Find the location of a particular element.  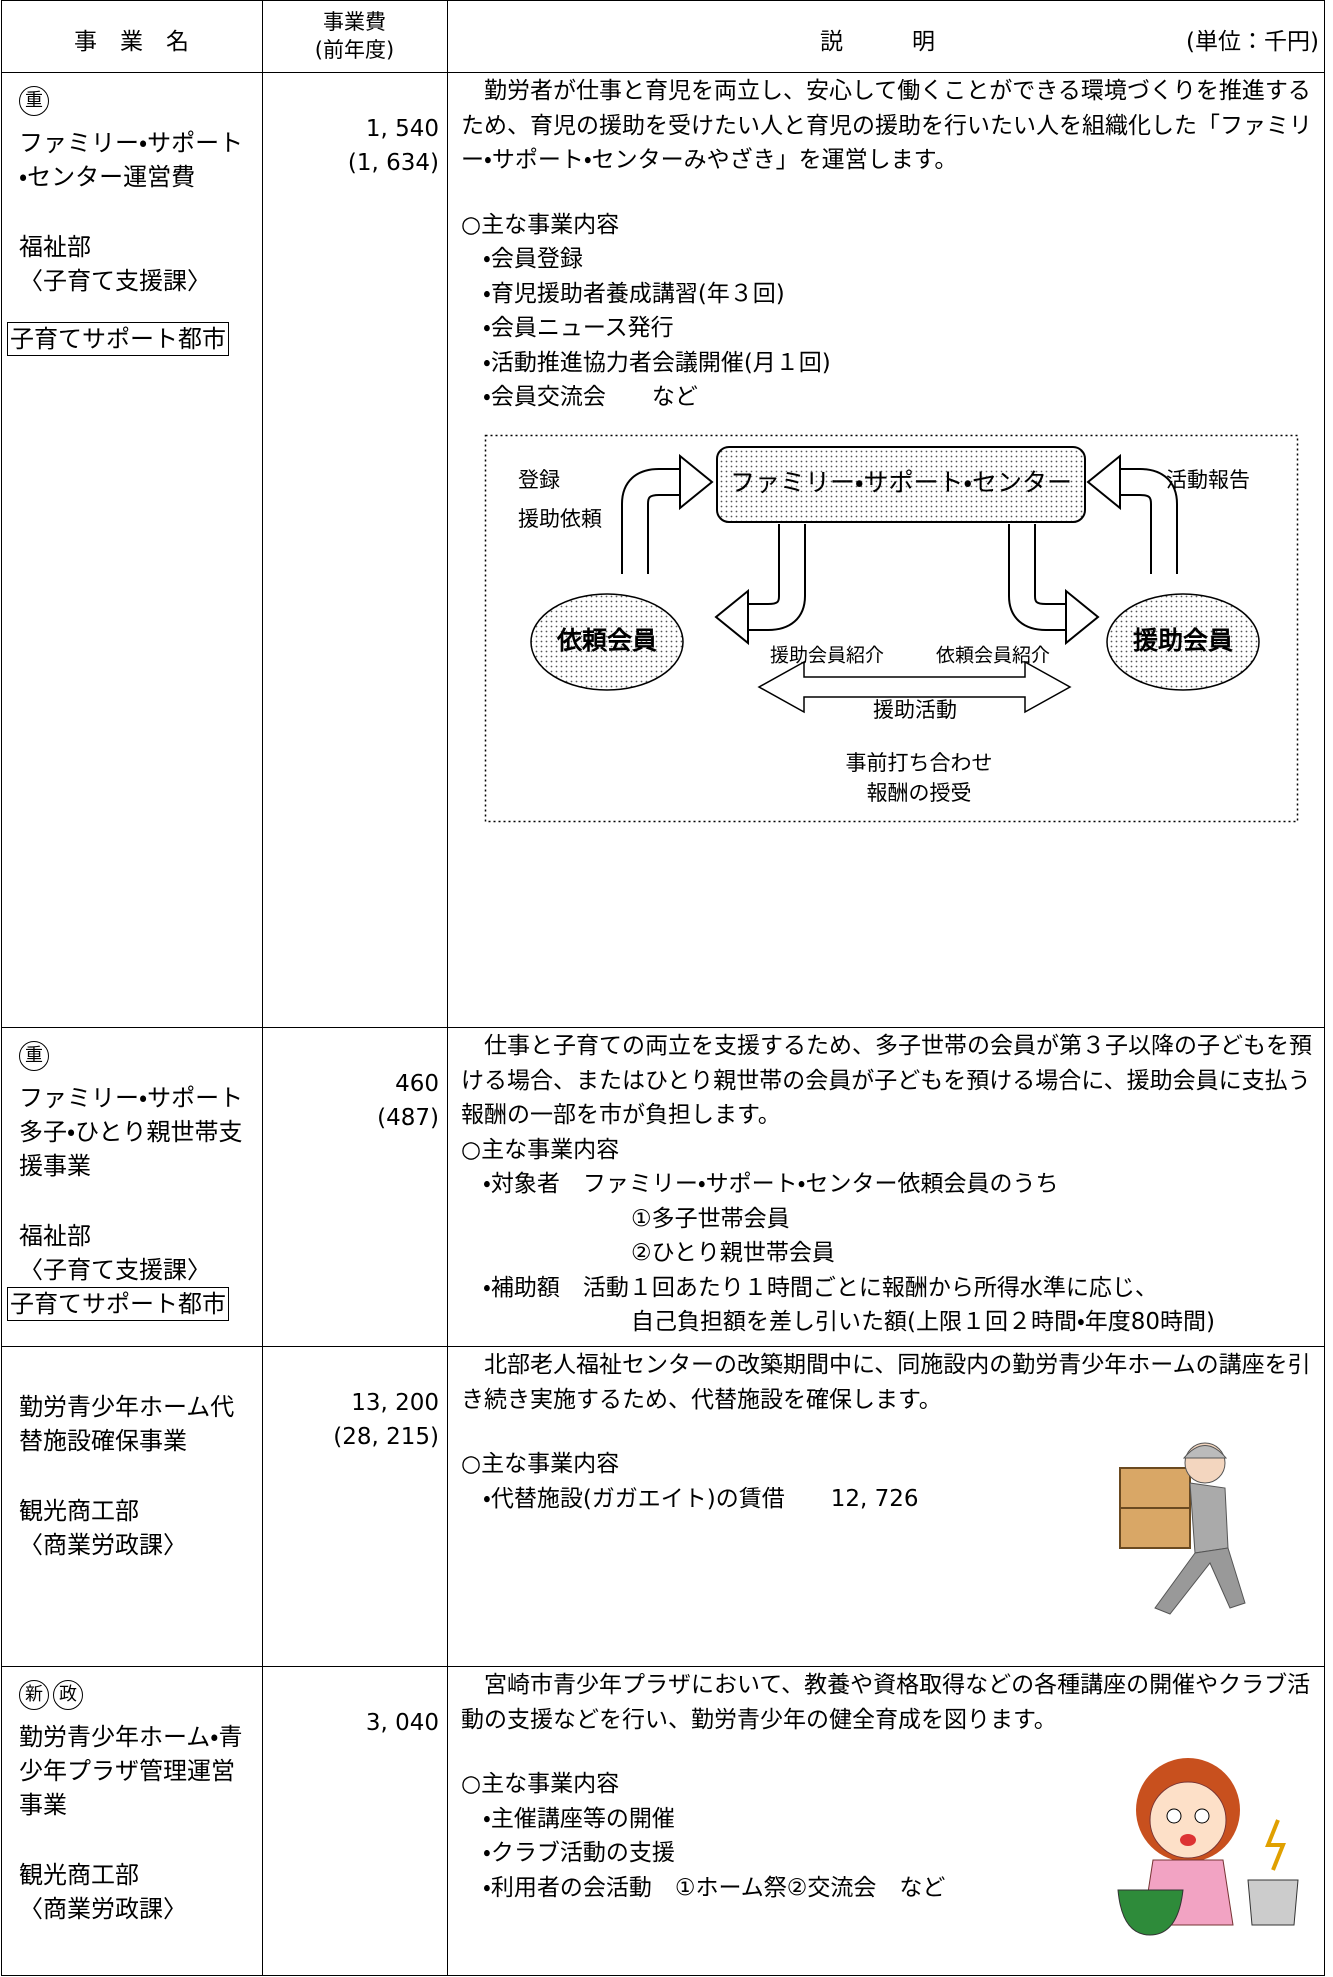

node-left-shape is located at coordinates (607, 642).